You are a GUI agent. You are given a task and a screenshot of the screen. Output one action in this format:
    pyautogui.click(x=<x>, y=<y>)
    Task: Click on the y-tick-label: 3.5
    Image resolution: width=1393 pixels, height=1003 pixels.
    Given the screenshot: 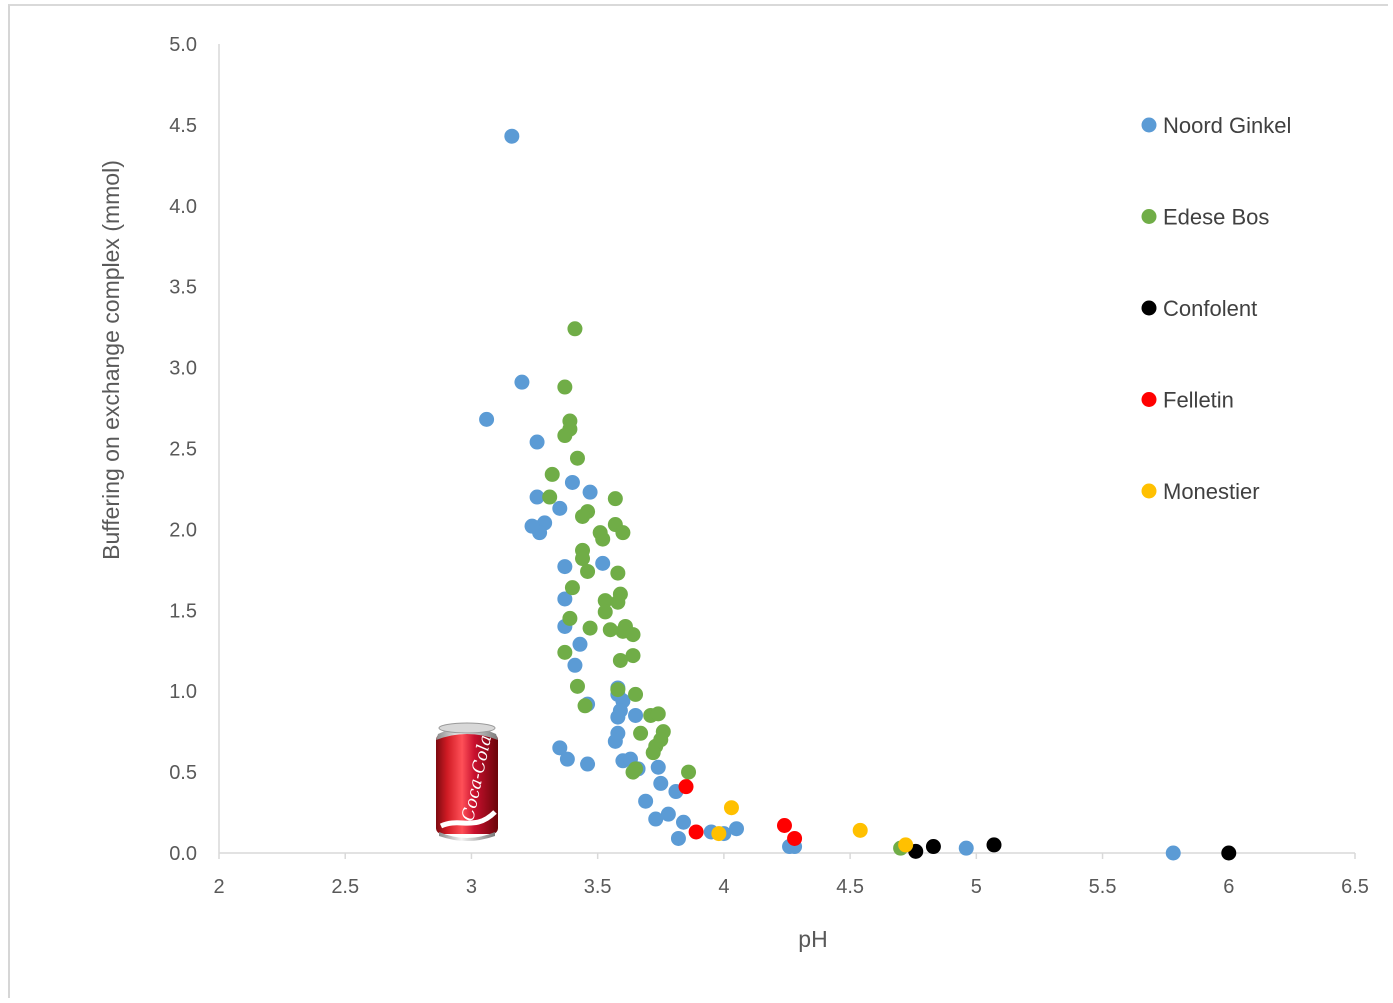 What is the action you would take?
    pyautogui.click(x=183, y=288)
    